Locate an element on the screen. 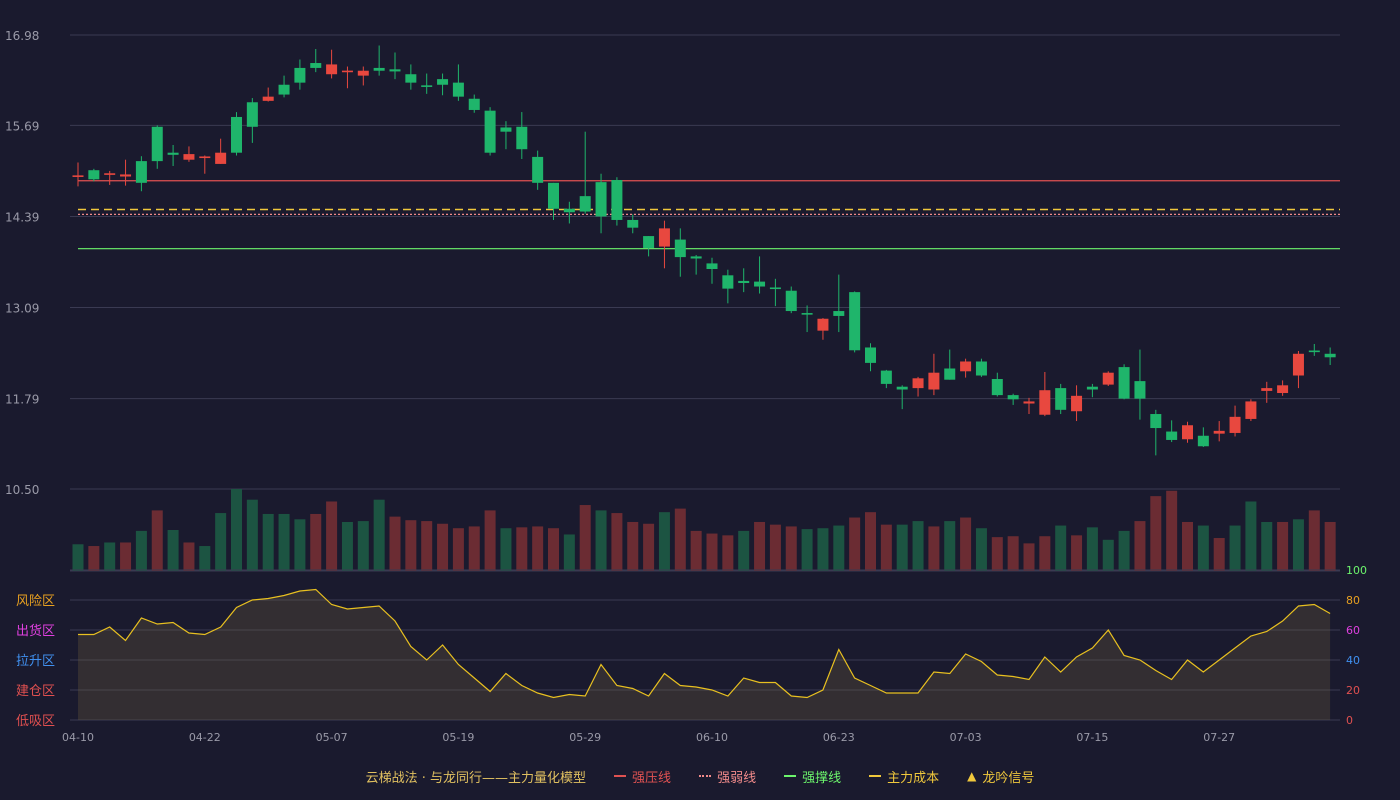  volume-bars is located at coordinates (705, 530).